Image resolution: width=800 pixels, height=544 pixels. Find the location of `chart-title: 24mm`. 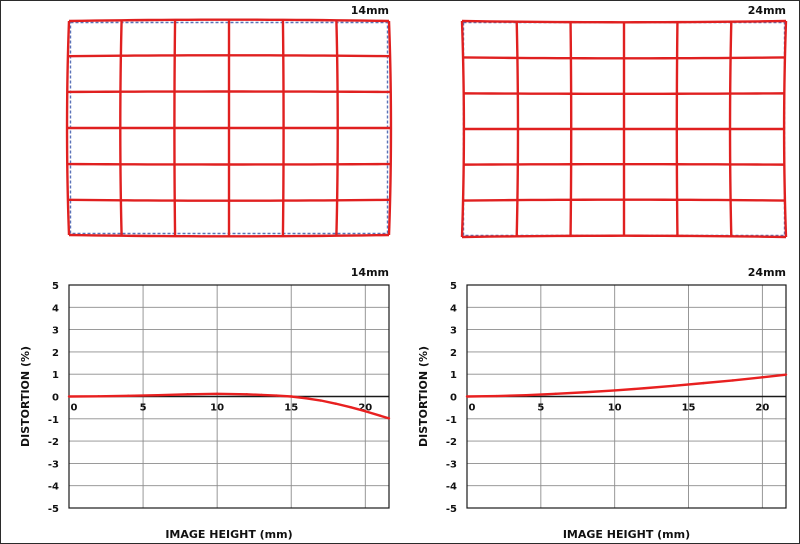

chart-title: 24mm is located at coordinates (767, 272).